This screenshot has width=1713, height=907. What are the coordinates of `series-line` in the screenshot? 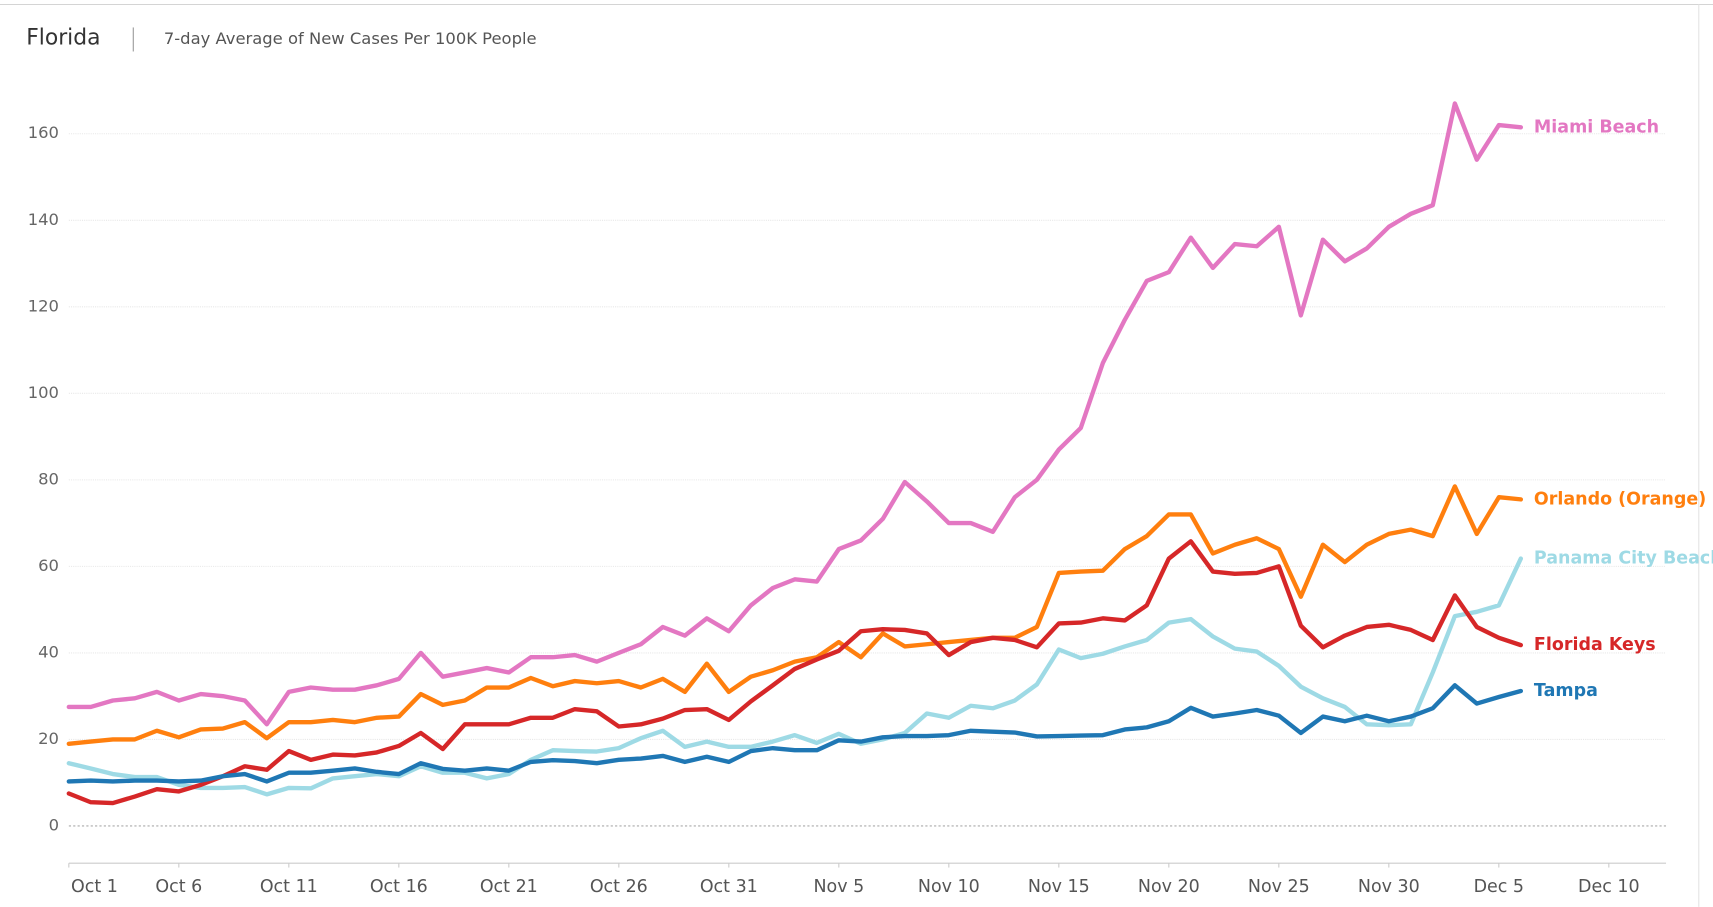 It's located at (795, 733).